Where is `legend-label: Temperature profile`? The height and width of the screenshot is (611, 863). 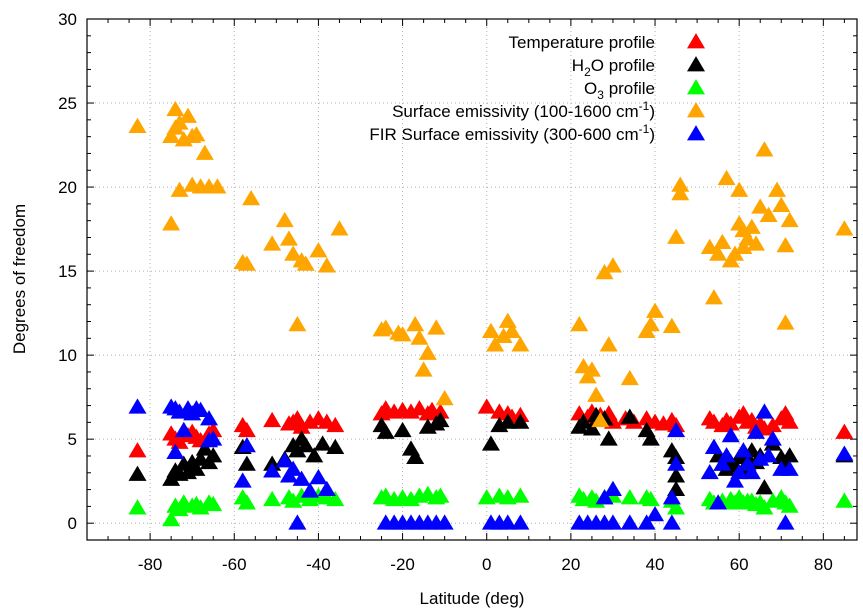
legend-label: Temperature profile is located at coordinates (582, 42).